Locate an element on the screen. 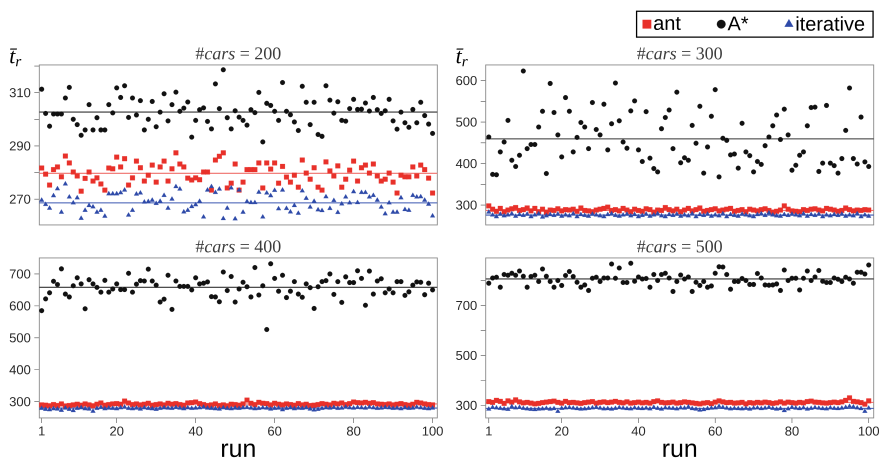 The width and height of the screenshot is (888, 469). chart-title: #cars = 300 is located at coordinates (679, 53).